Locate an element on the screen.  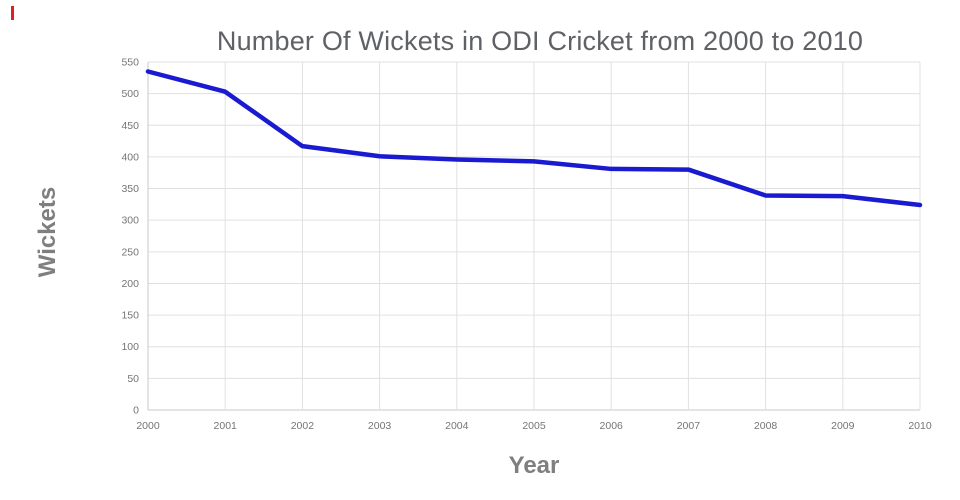
y-tick-label: 0 is located at coordinates (136, 411).